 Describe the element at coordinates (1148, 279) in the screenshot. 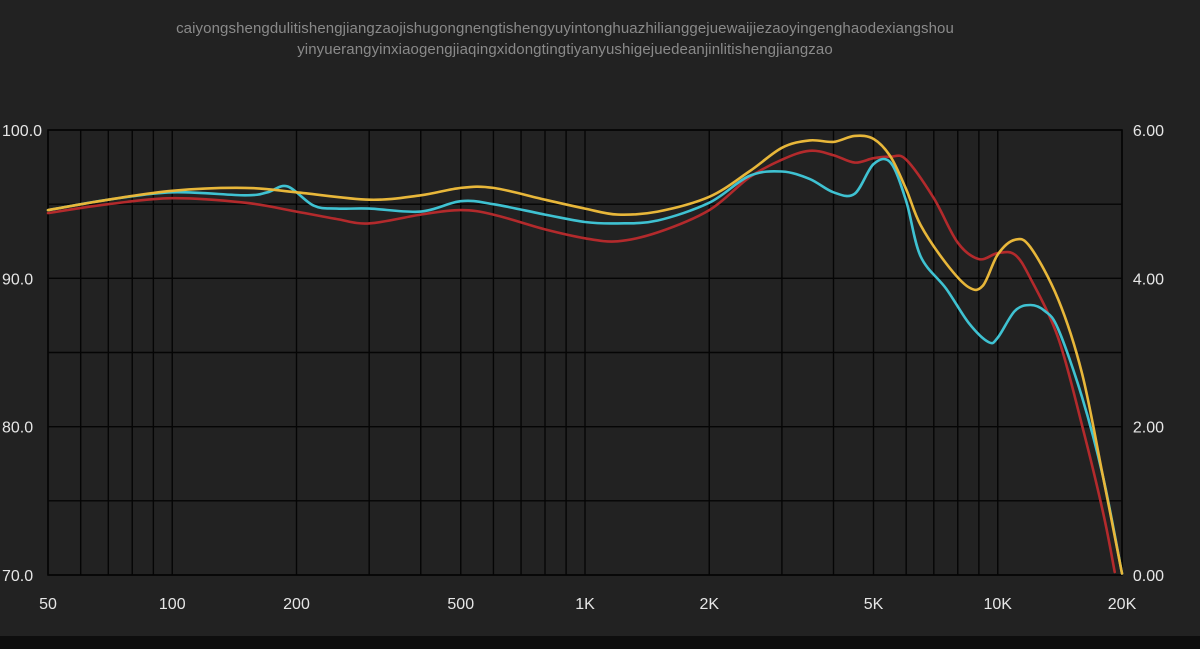

I see `y-tick-label-right: 4.00` at that location.